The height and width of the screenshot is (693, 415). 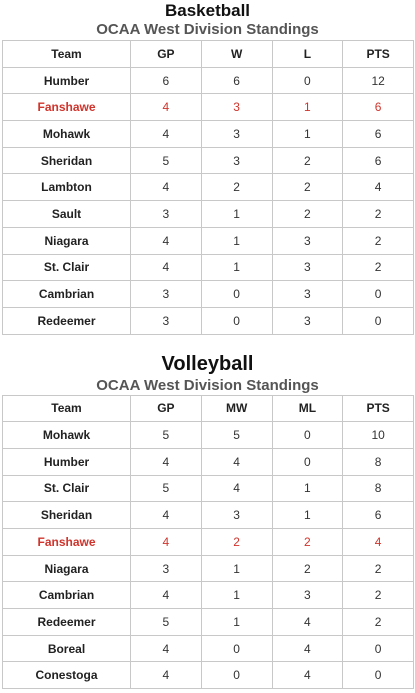 I want to click on volleyball-title: Volleyball, so click(x=207, y=363).